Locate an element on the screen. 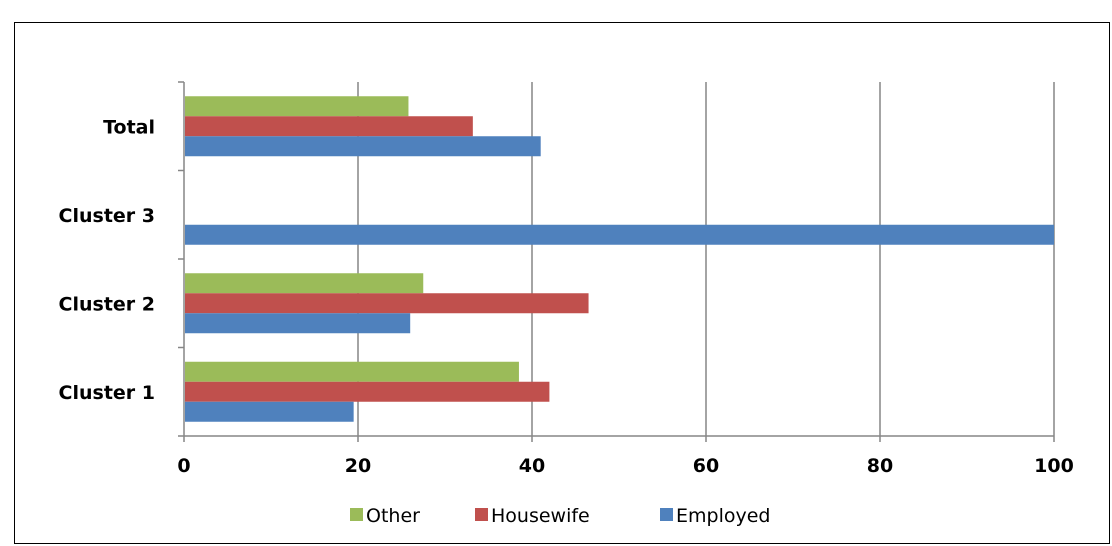  legend-label-housewife: Housewife is located at coordinates (540, 516).